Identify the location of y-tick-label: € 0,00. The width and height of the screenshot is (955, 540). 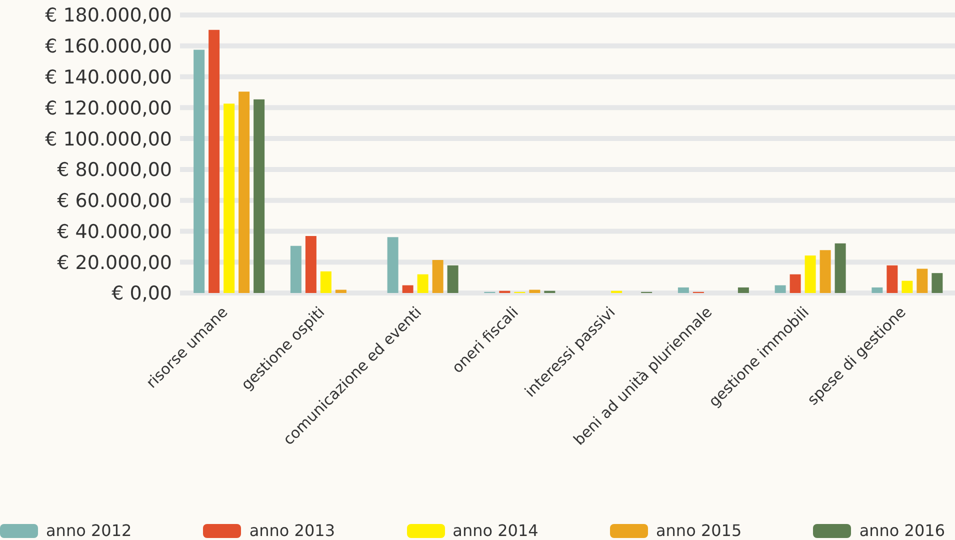
(142, 293).